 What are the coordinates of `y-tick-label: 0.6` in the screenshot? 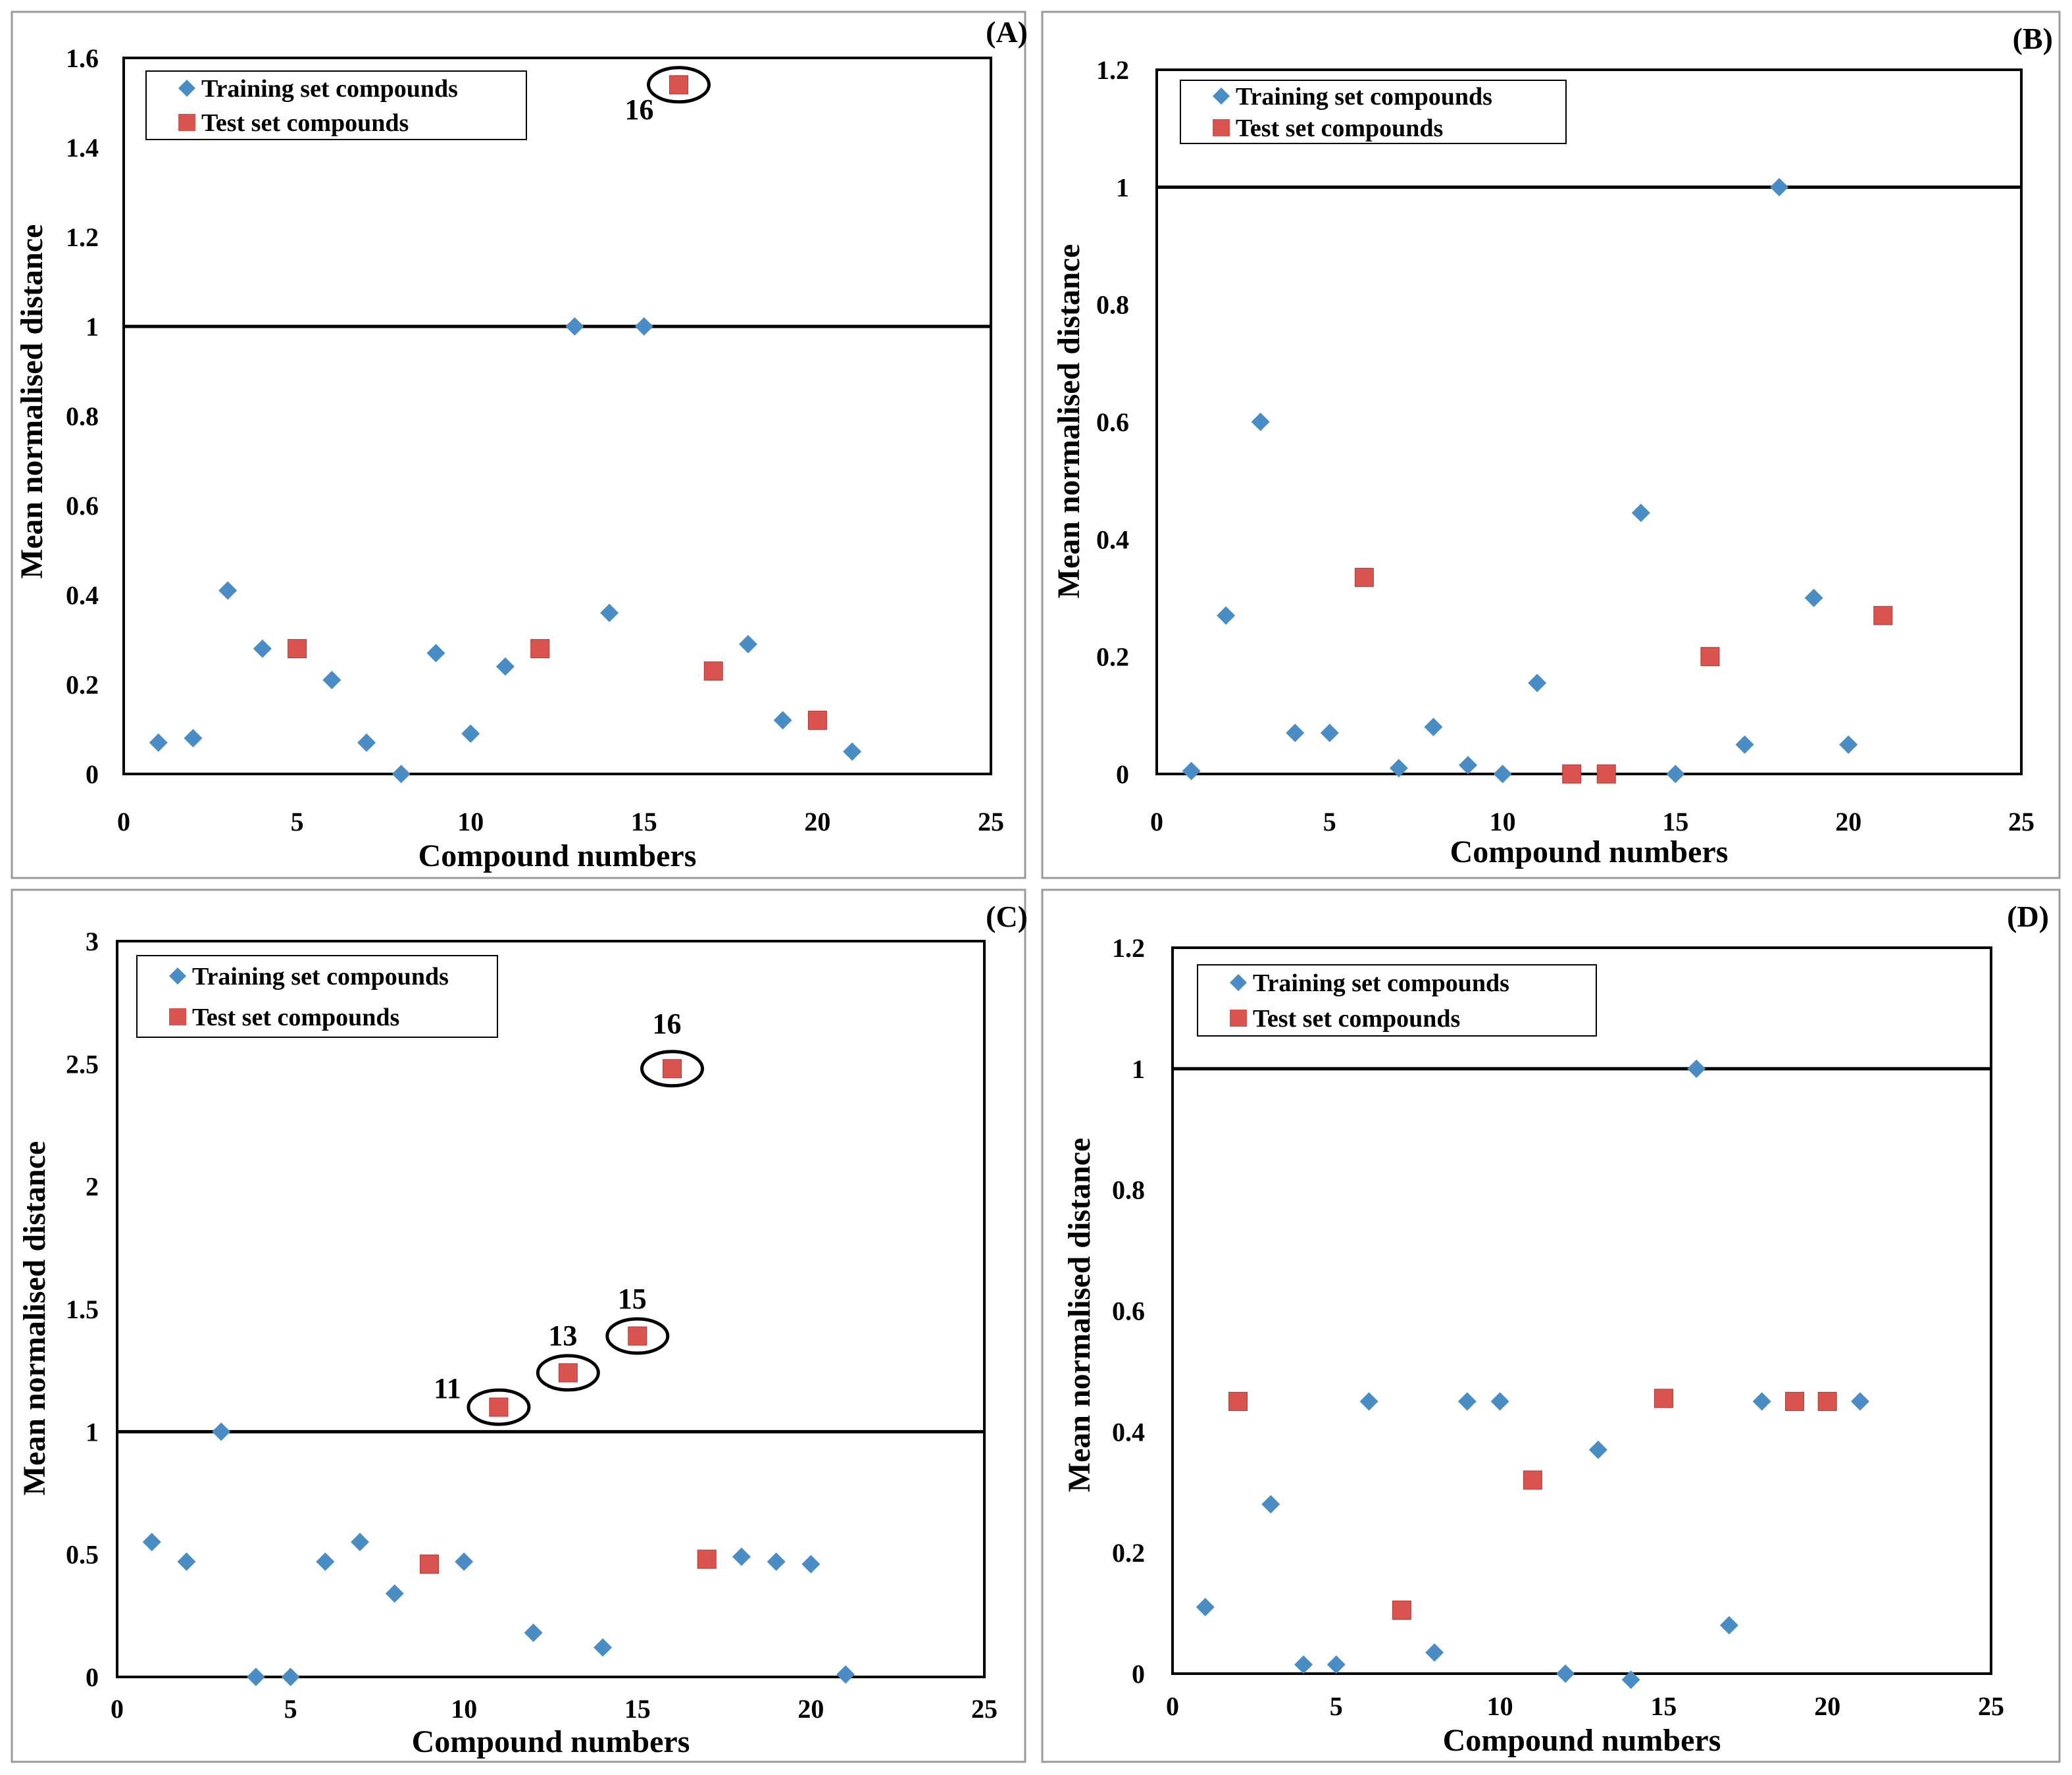 It's located at (1128, 1311).